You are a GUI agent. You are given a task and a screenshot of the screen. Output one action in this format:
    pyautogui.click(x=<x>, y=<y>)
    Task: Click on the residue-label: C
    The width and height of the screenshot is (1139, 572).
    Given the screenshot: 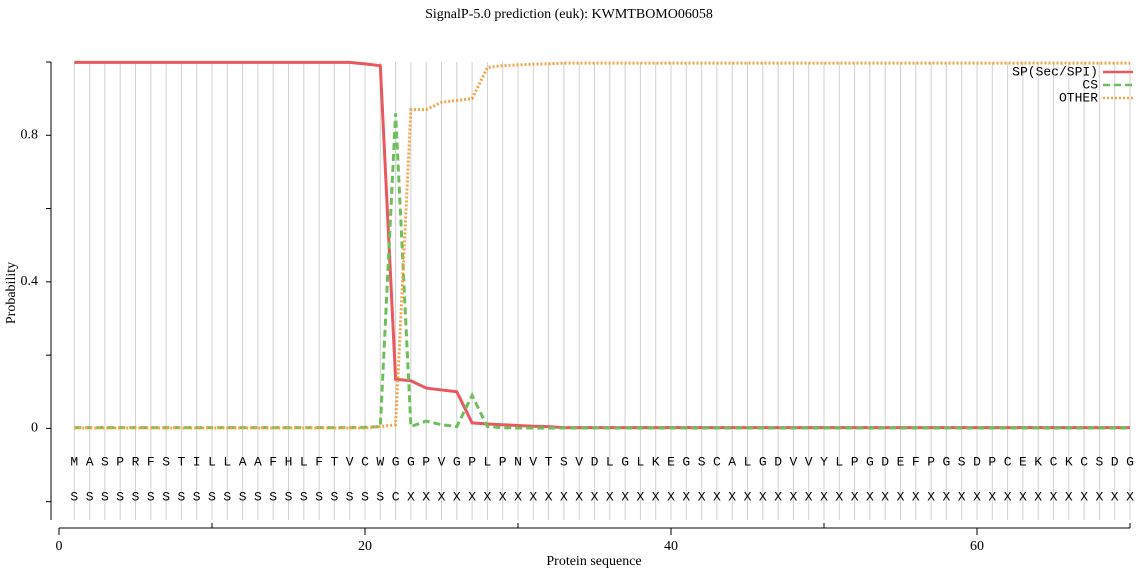 What is the action you would take?
    pyautogui.click(x=396, y=496)
    